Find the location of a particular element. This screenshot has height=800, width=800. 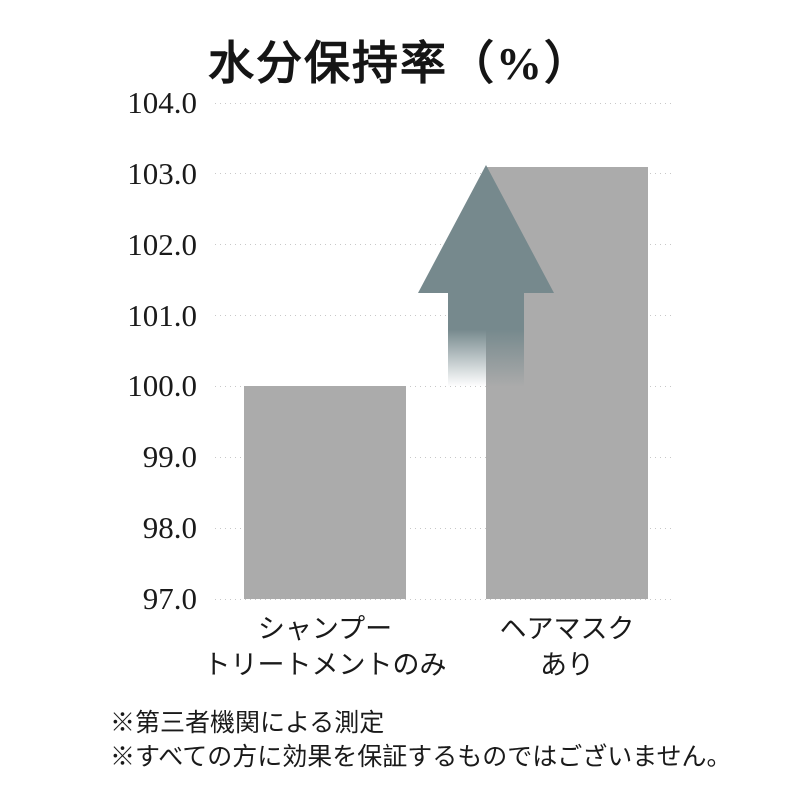

increase-arrow-icon is located at coordinates (486, 275).